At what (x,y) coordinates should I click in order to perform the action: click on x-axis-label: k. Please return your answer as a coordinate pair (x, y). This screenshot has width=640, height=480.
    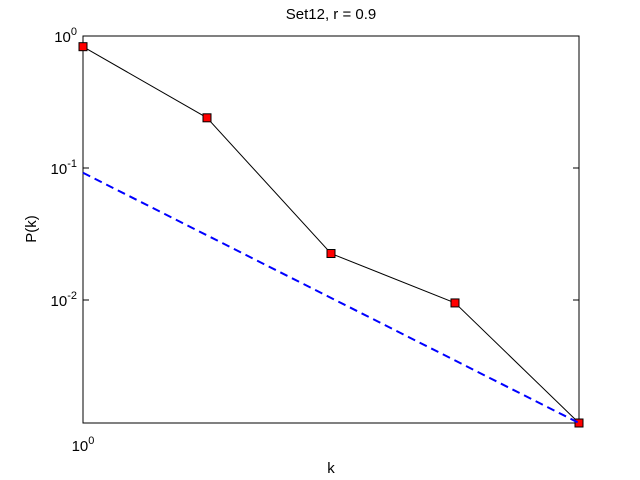
    Looking at the image, I should click on (331, 468).